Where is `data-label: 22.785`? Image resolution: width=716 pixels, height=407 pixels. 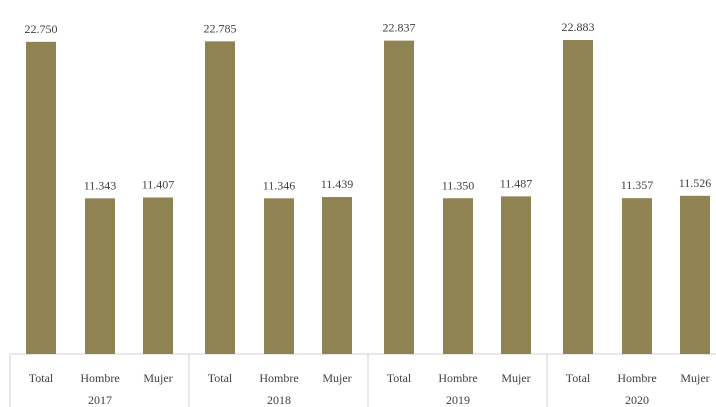 data-label: 22.785 is located at coordinates (220, 28).